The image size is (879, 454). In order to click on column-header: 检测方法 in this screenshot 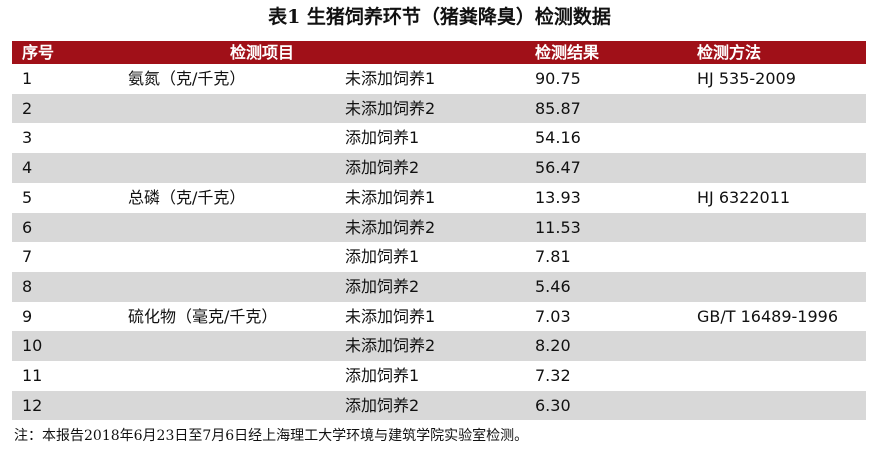, I will do `click(729, 52)`.